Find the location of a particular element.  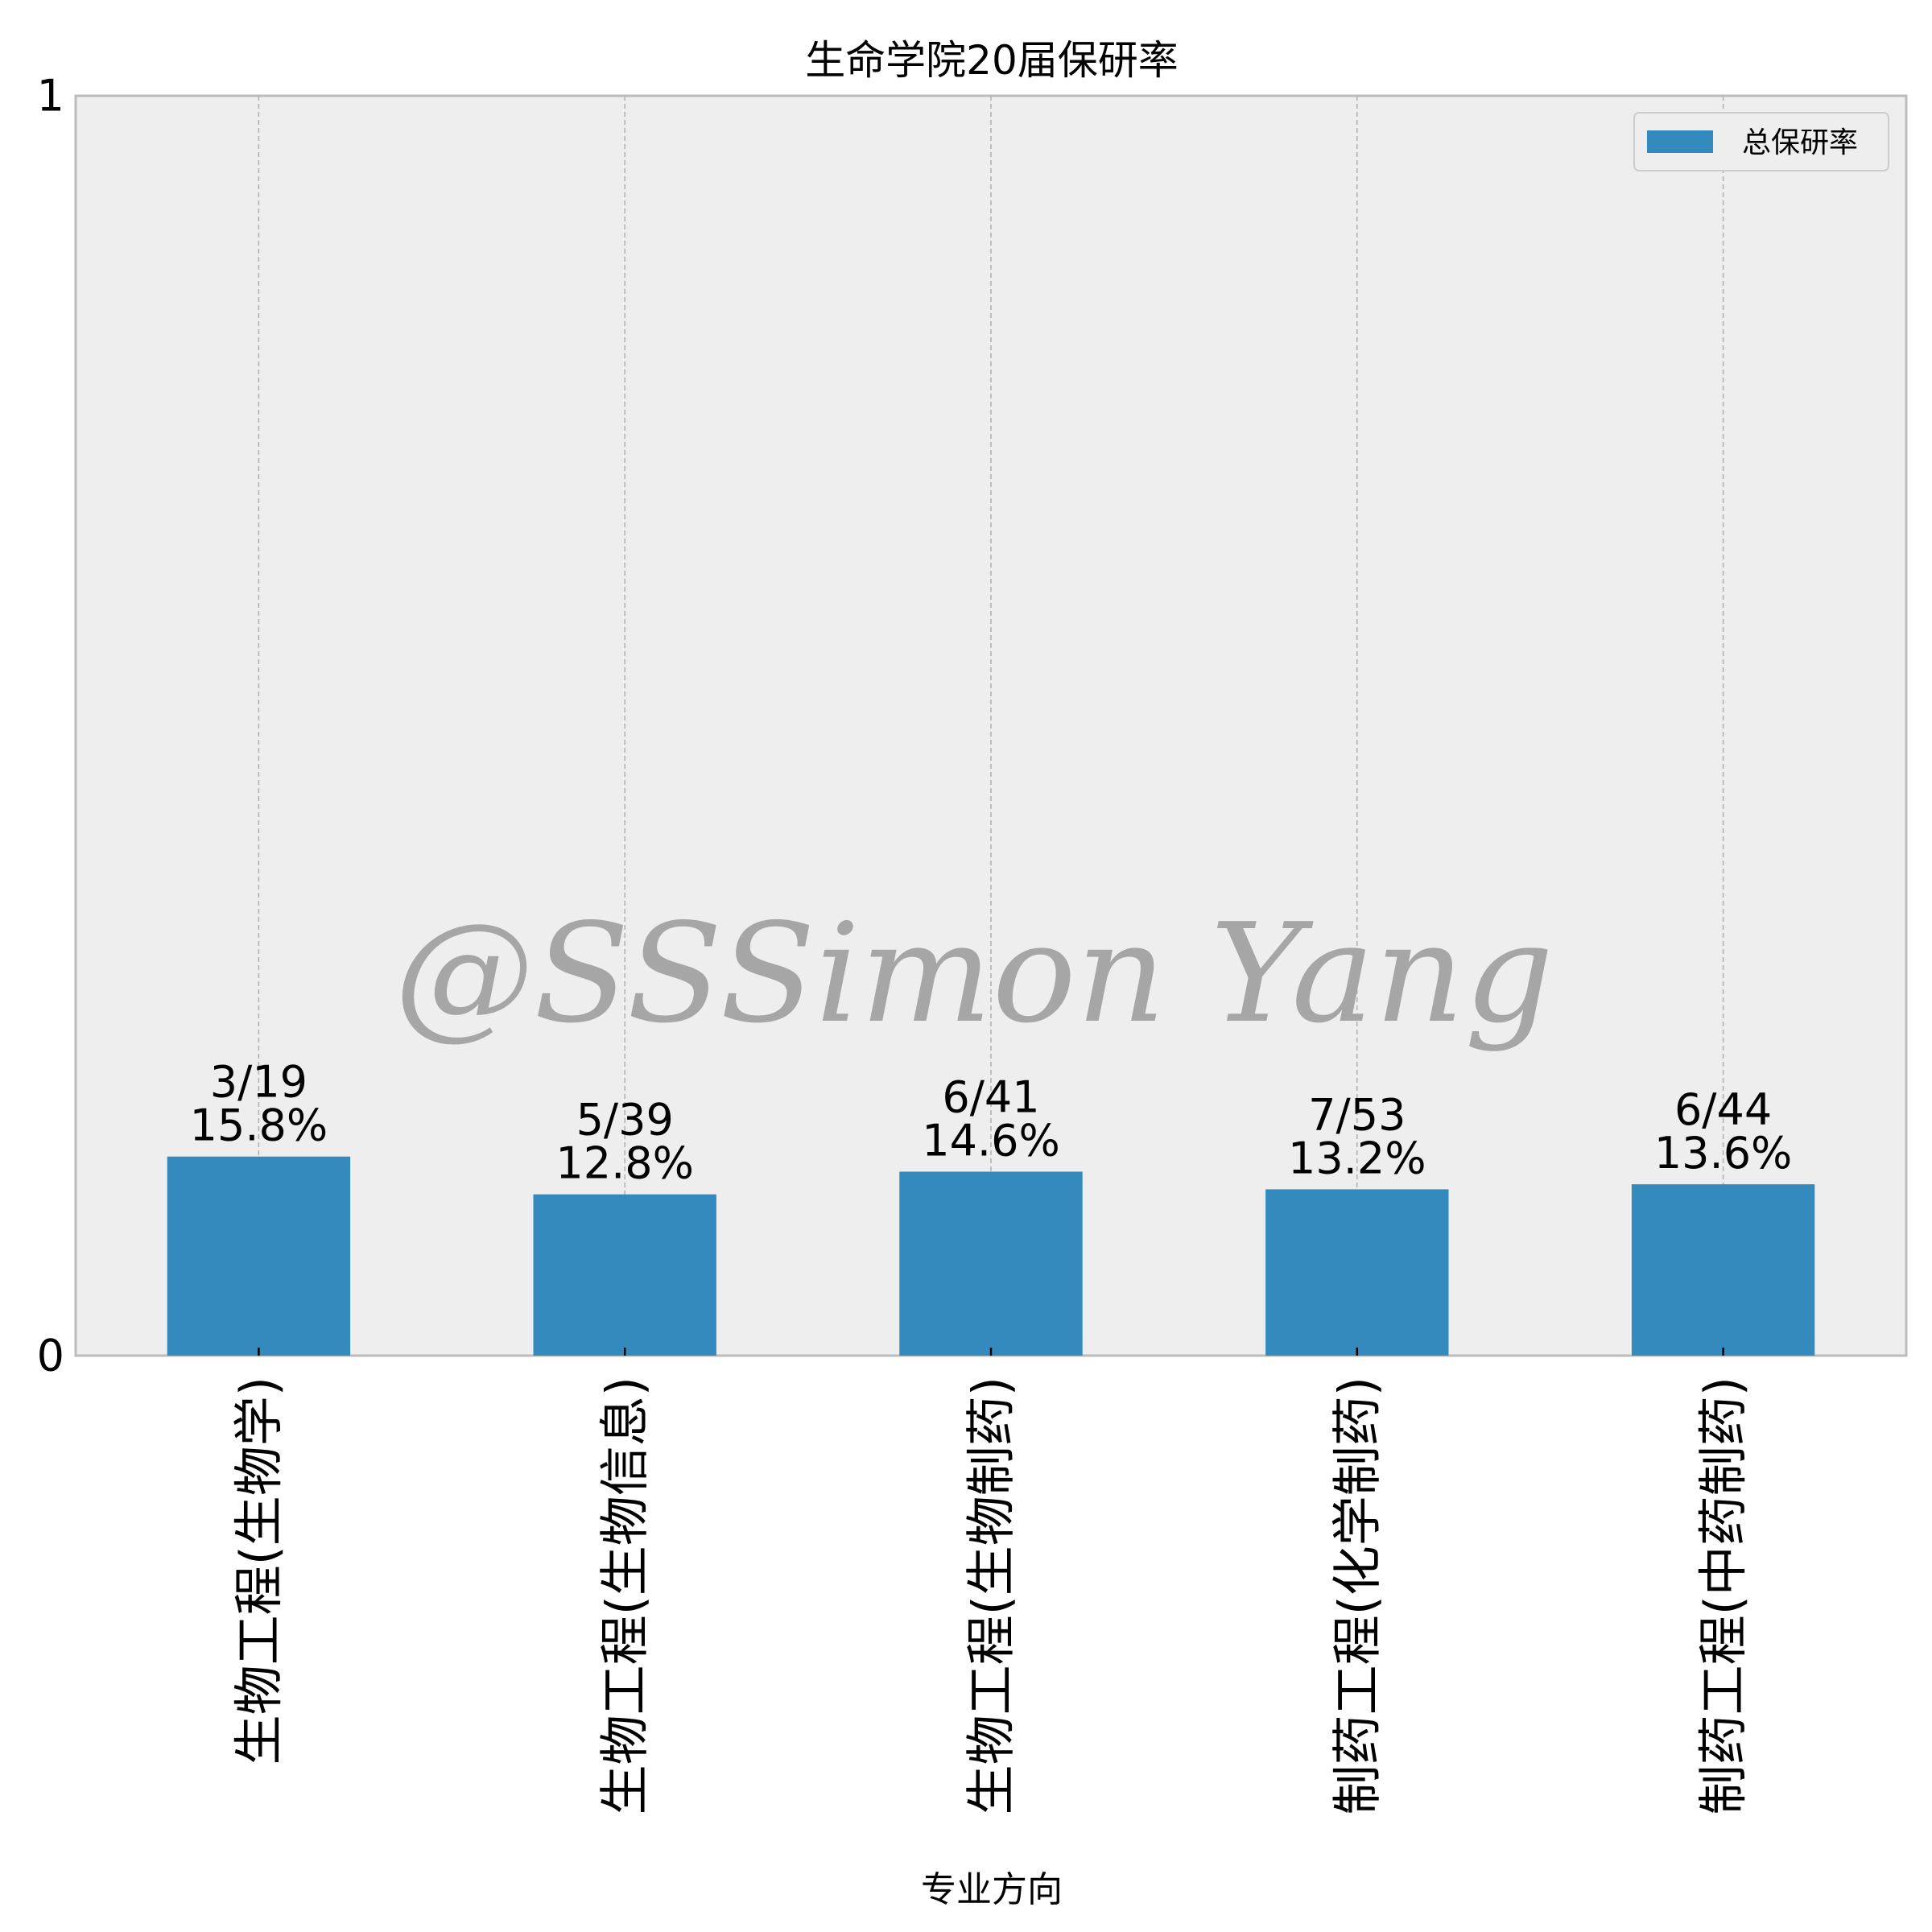

data-label-count: 5/39 is located at coordinates (625, 1120).